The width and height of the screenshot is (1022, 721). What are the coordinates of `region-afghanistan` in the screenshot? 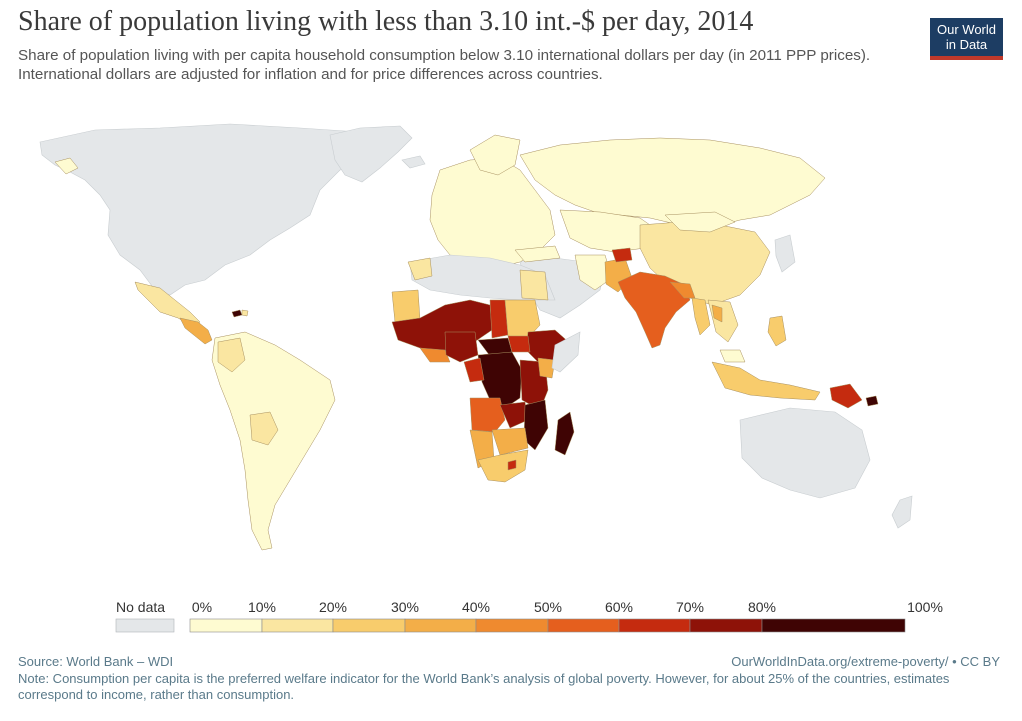 It's located at (622, 255).